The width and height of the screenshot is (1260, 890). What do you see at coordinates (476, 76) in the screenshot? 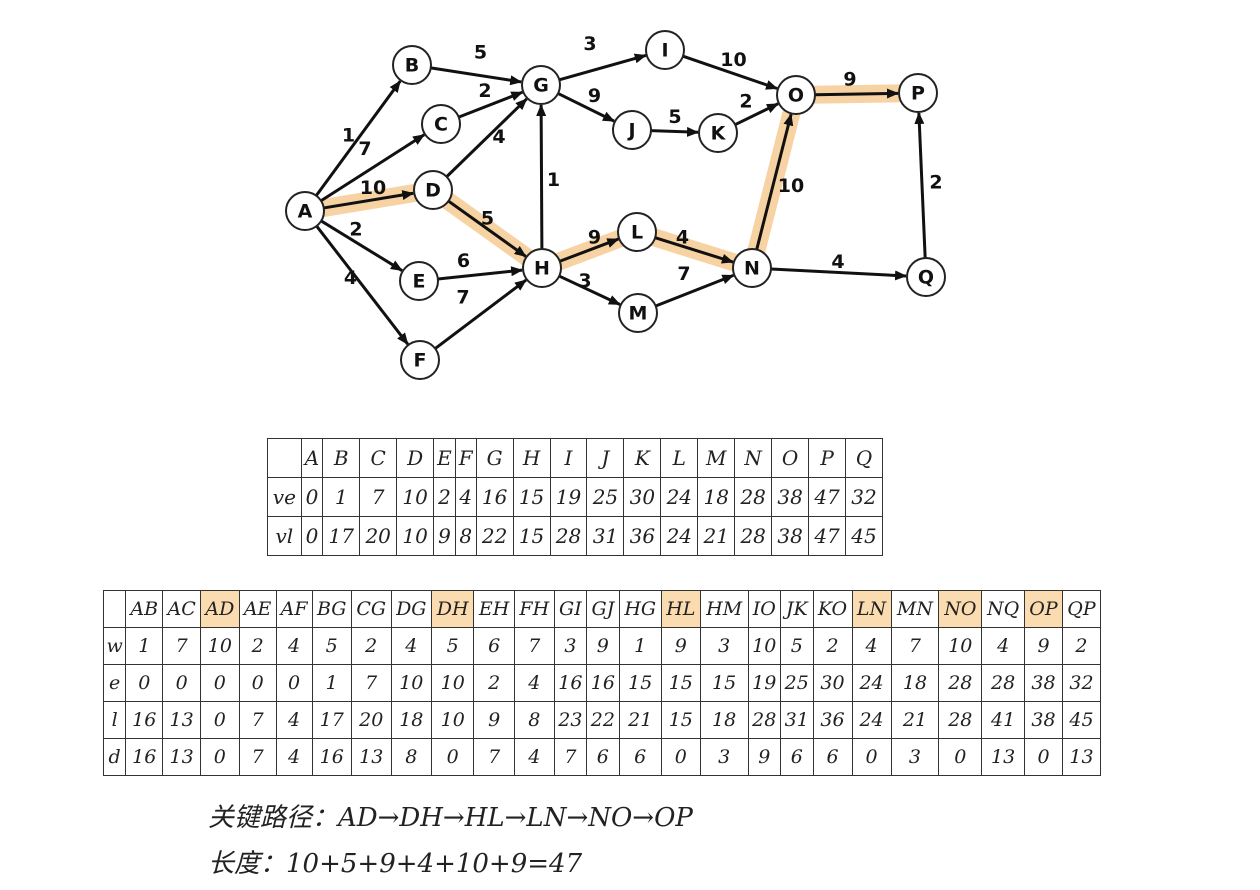
I see `edge-bg` at bounding box center [476, 76].